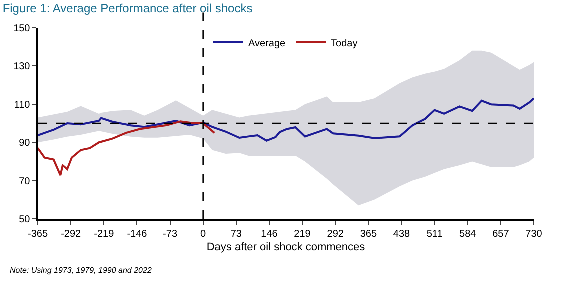 The image size is (564, 281). I want to click on chart-title: Figure 1: Average Performance after oil shocks, so click(127, 9).